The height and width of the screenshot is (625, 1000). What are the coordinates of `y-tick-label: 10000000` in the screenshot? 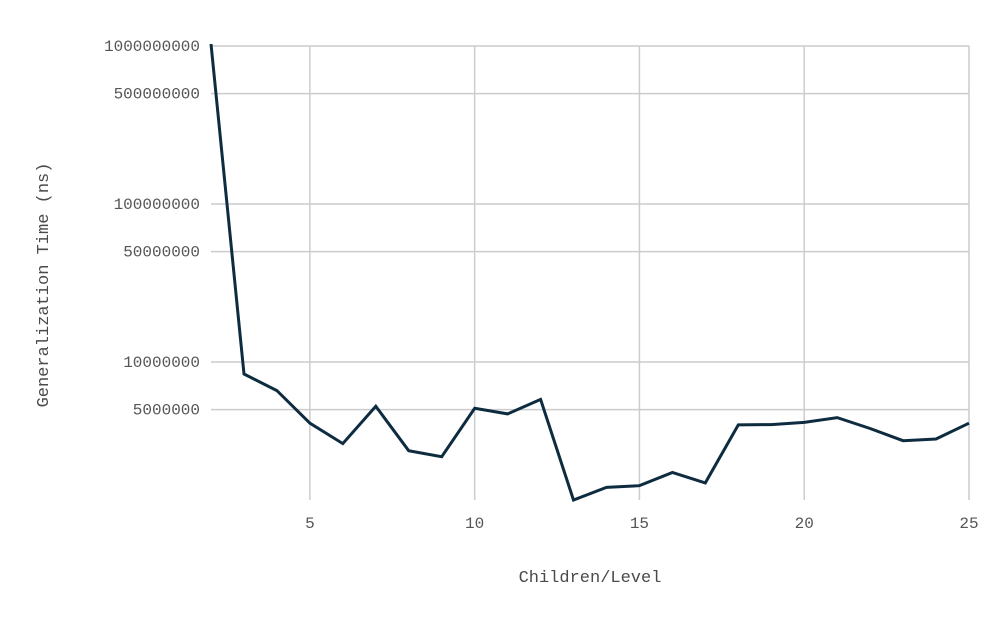 It's located at (161, 363).